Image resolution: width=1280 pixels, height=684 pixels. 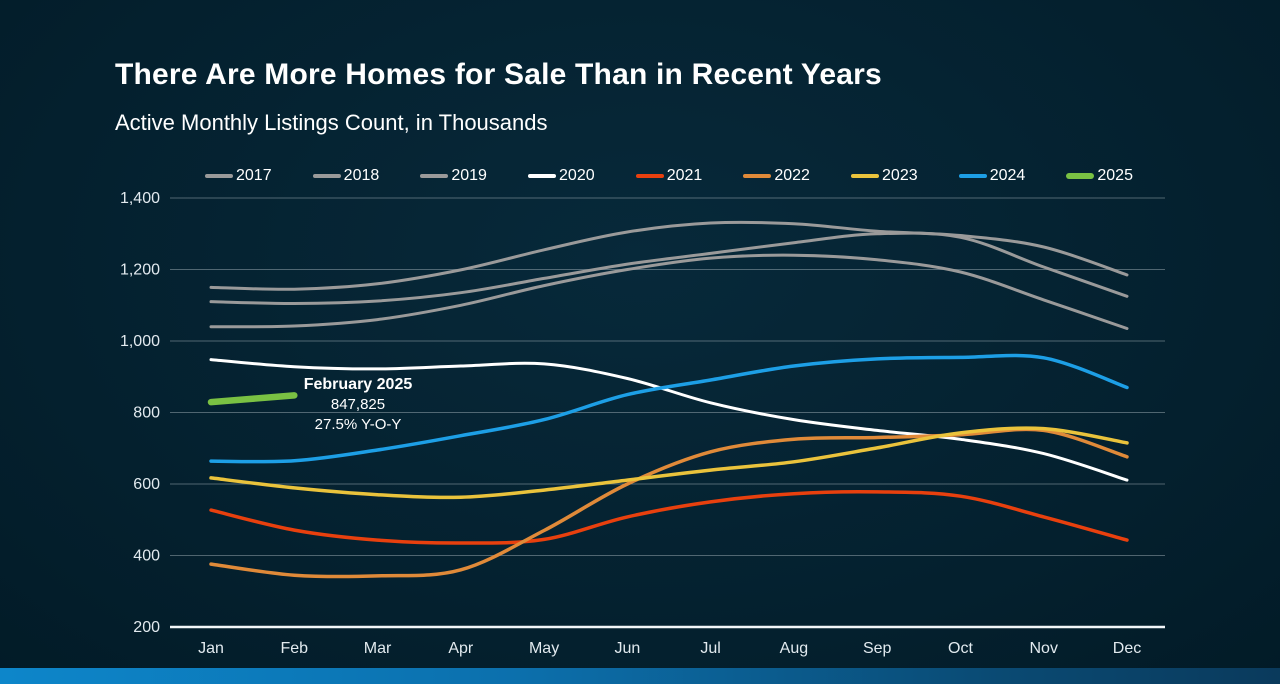 I want to click on series-line-2023, so click(x=669, y=463).